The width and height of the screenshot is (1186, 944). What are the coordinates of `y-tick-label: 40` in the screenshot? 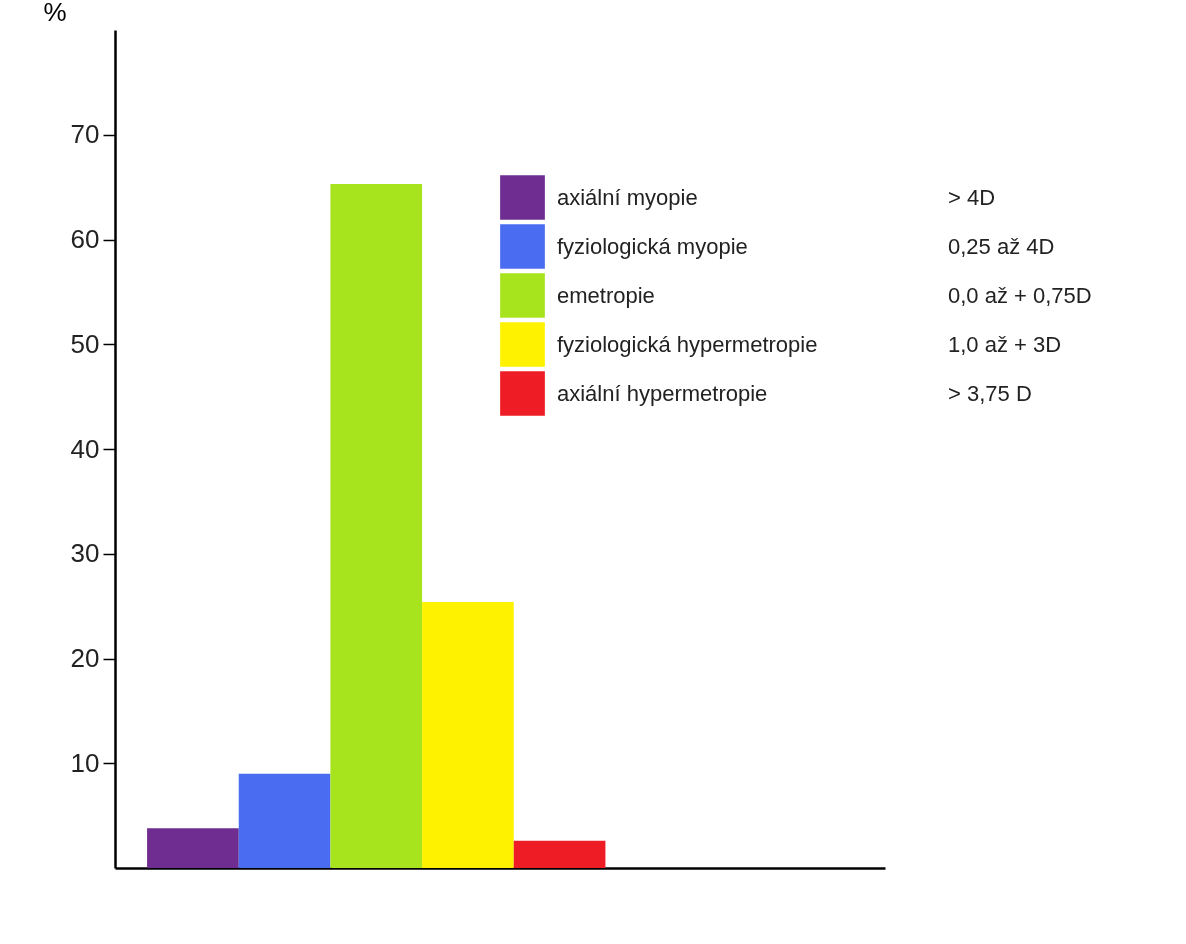 It's located at (85, 448).